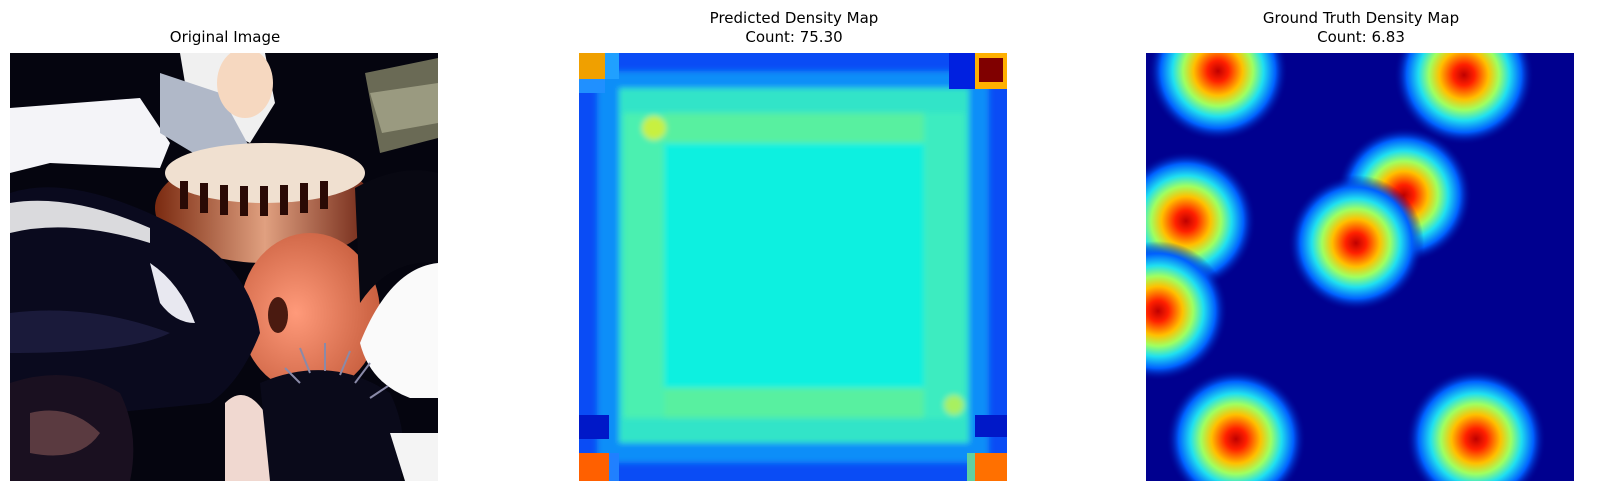  Describe the element at coordinates (225, 37) in the screenshot. I see `original-image-title: Original Image` at that location.